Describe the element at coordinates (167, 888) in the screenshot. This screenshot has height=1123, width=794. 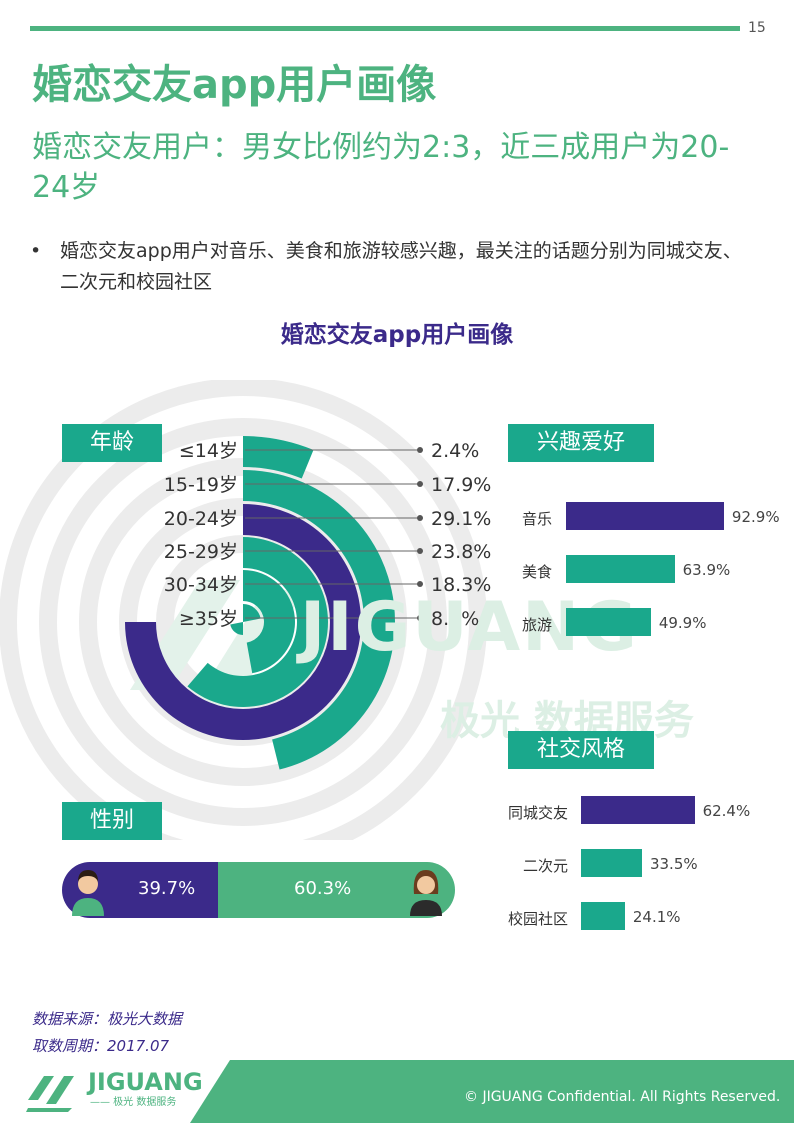
I see `male-value: 39.7%` at that location.